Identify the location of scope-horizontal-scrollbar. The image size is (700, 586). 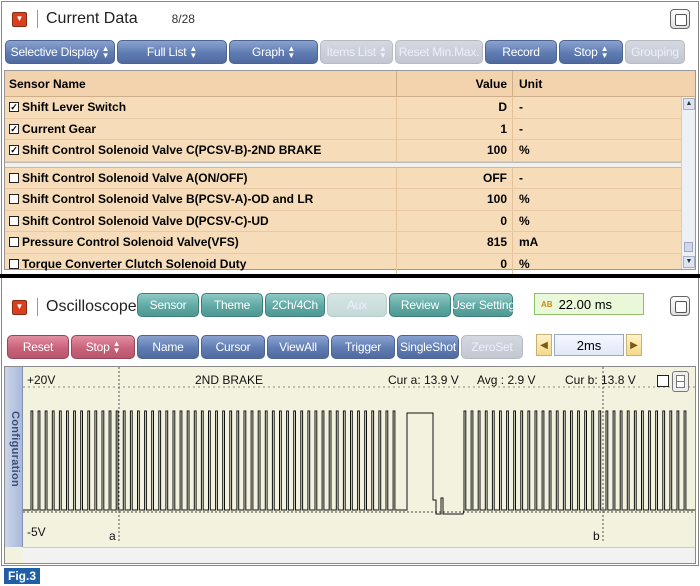
(359, 555).